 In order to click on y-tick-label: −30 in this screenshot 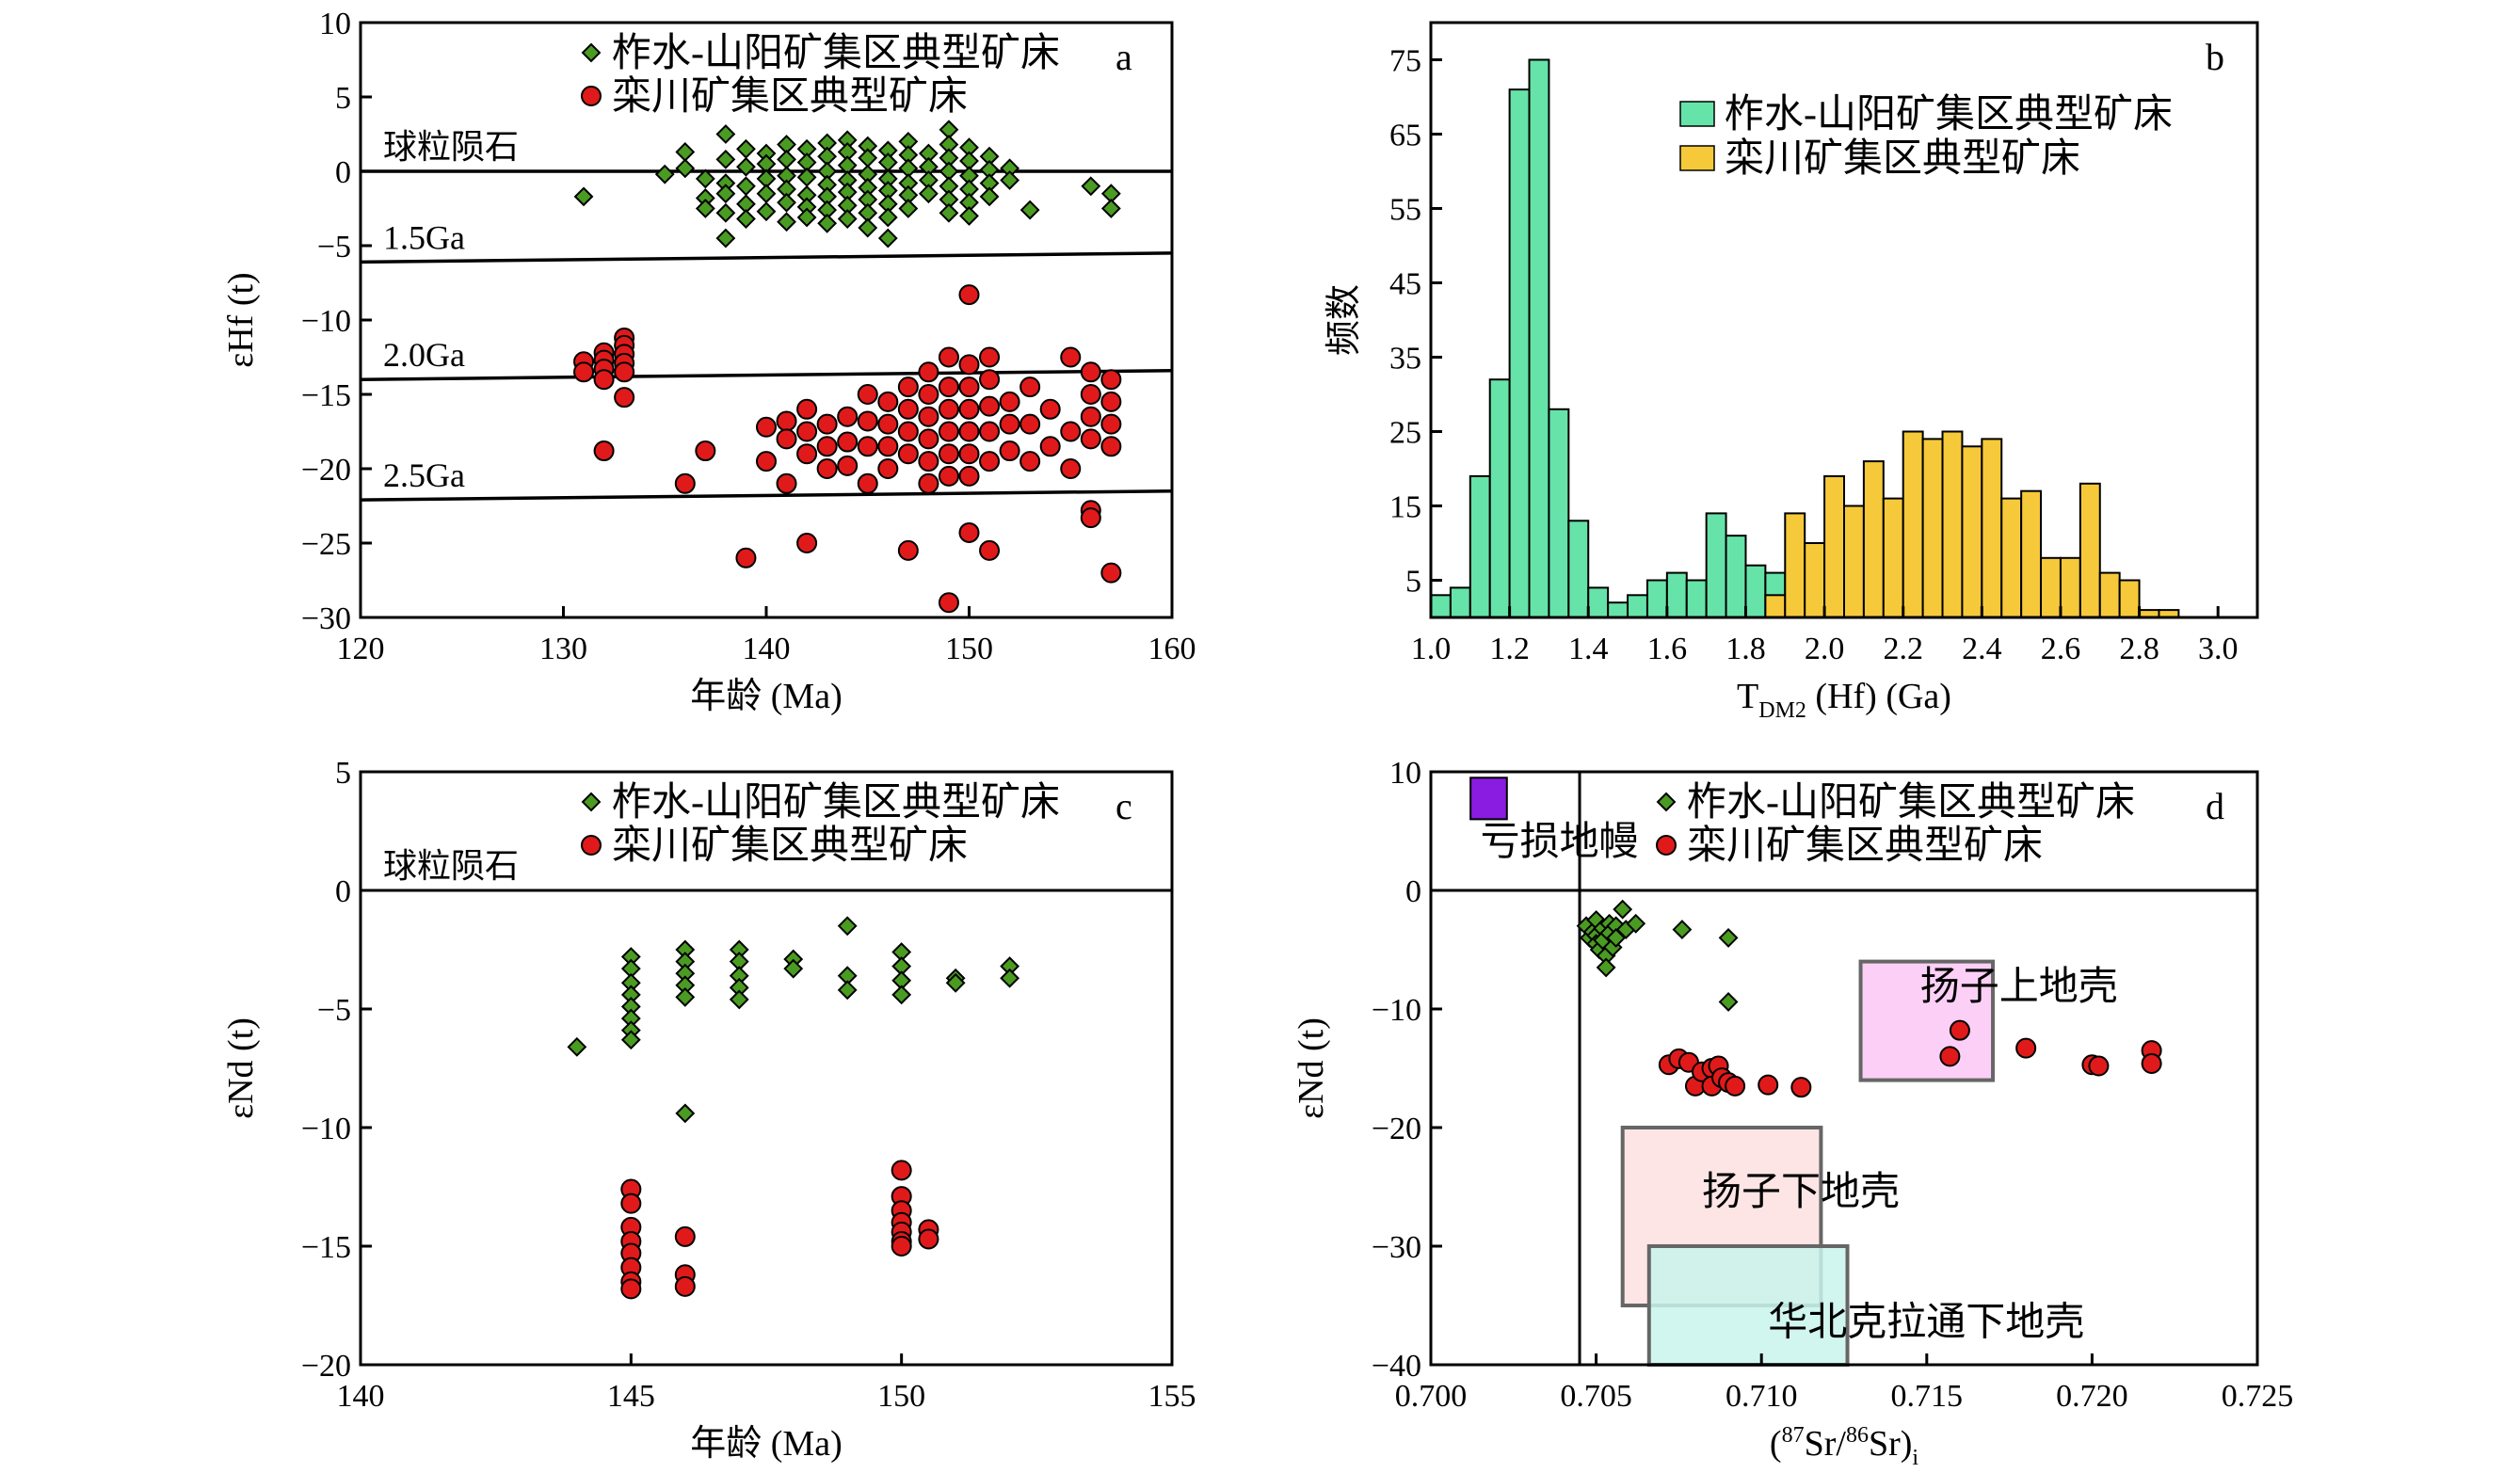, I will do `click(1396, 1247)`.